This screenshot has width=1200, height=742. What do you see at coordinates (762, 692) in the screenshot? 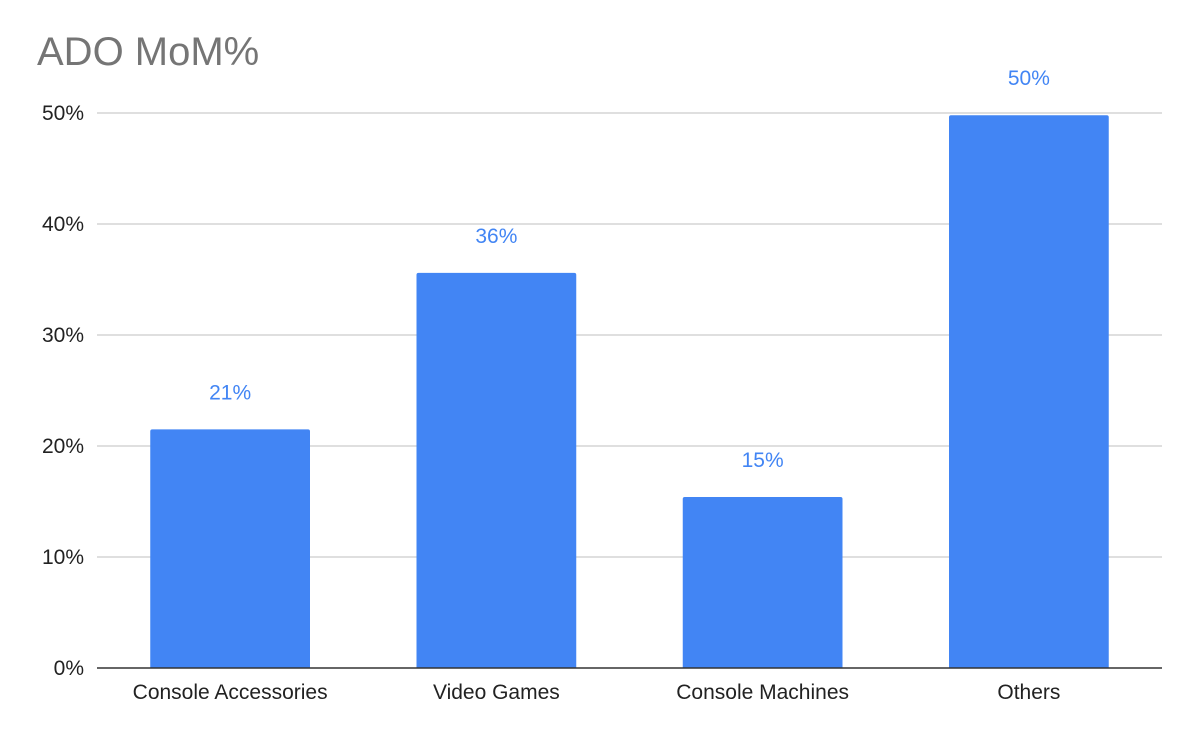
I see `category-label: Console Machines` at bounding box center [762, 692].